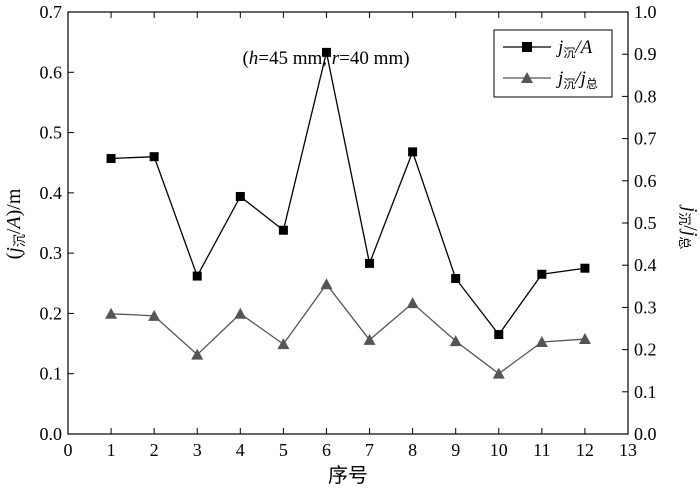 The width and height of the screenshot is (700, 489). Describe the element at coordinates (645, 54) in the screenshot. I see `y-right-tick-label: 0.9` at that location.